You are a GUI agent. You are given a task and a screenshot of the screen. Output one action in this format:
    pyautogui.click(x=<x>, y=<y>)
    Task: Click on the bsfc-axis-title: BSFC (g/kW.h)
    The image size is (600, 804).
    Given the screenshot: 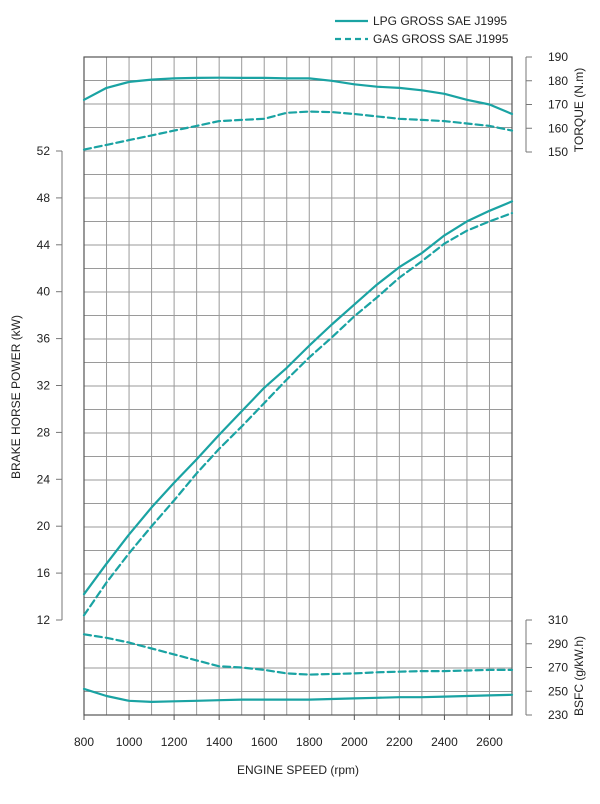 What is the action you would take?
    pyautogui.click(x=579, y=676)
    